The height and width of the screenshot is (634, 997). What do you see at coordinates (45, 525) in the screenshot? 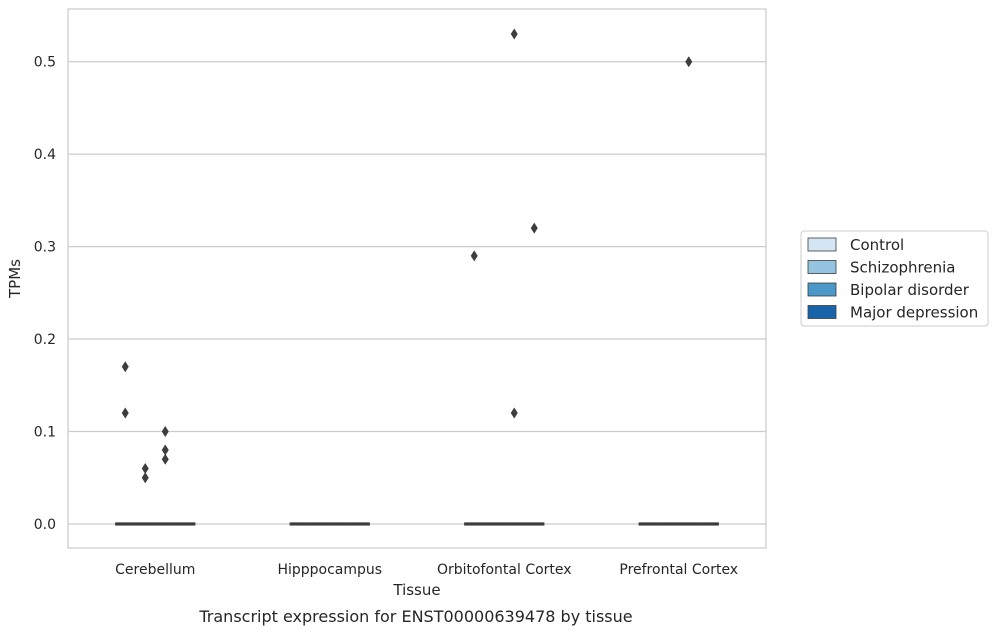
I see `y-tick-label: 0.0` at bounding box center [45, 525].